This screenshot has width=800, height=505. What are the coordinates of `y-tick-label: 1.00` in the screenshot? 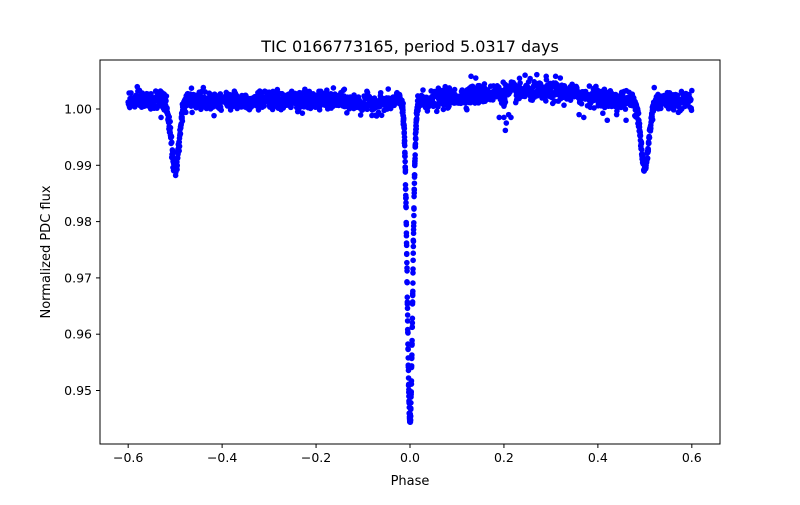 It's located at (78, 108).